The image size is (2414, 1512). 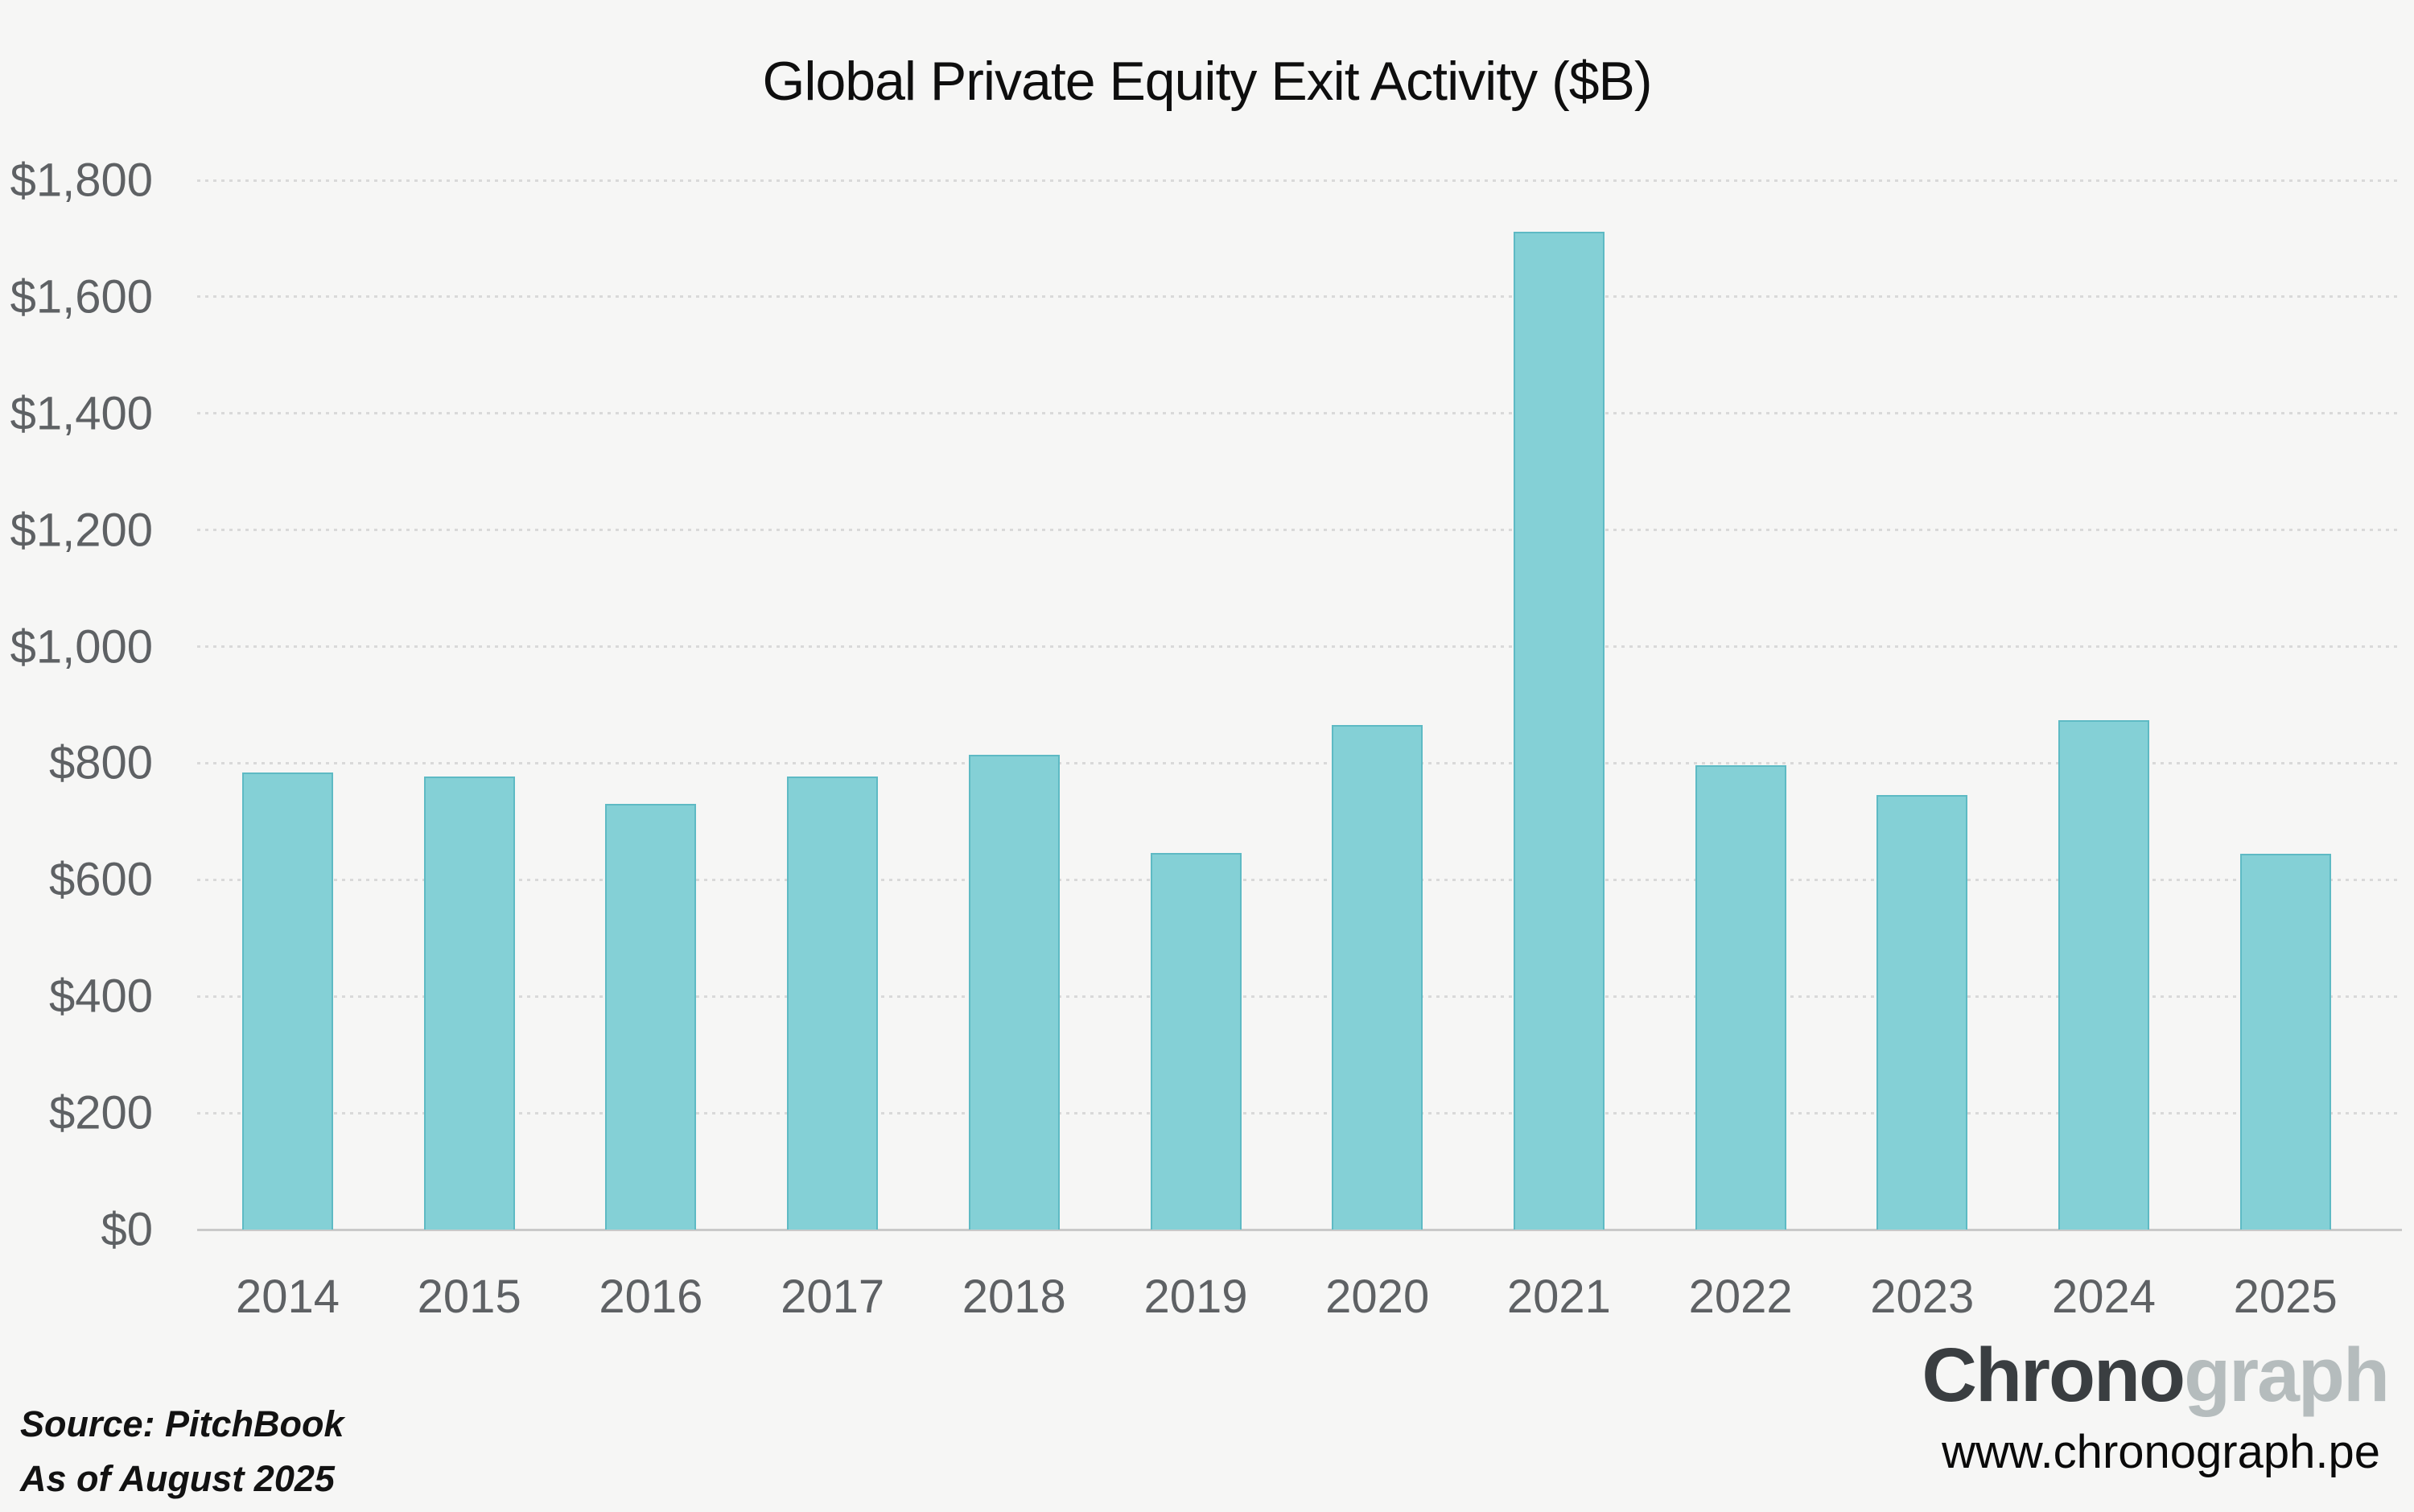 What do you see at coordinates (127, 1229) in the screenshot?
I see `y-axis-label: $0` at bounding box center [127, 1229].